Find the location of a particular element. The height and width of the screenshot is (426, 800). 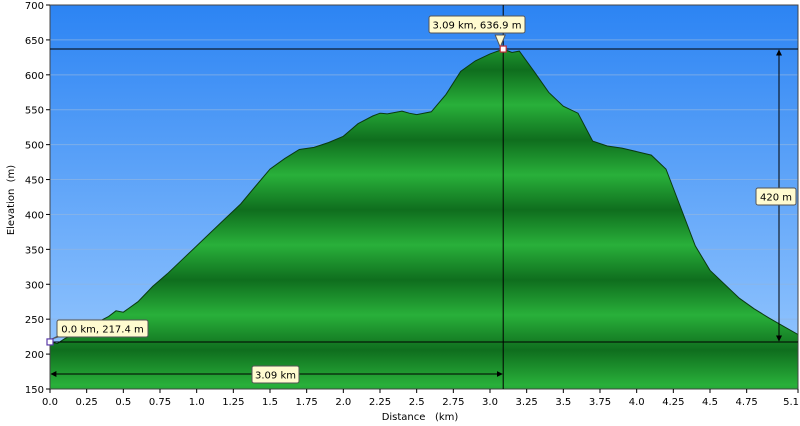

distance-callout: 3.09 km is located at coordinates (275, 374).